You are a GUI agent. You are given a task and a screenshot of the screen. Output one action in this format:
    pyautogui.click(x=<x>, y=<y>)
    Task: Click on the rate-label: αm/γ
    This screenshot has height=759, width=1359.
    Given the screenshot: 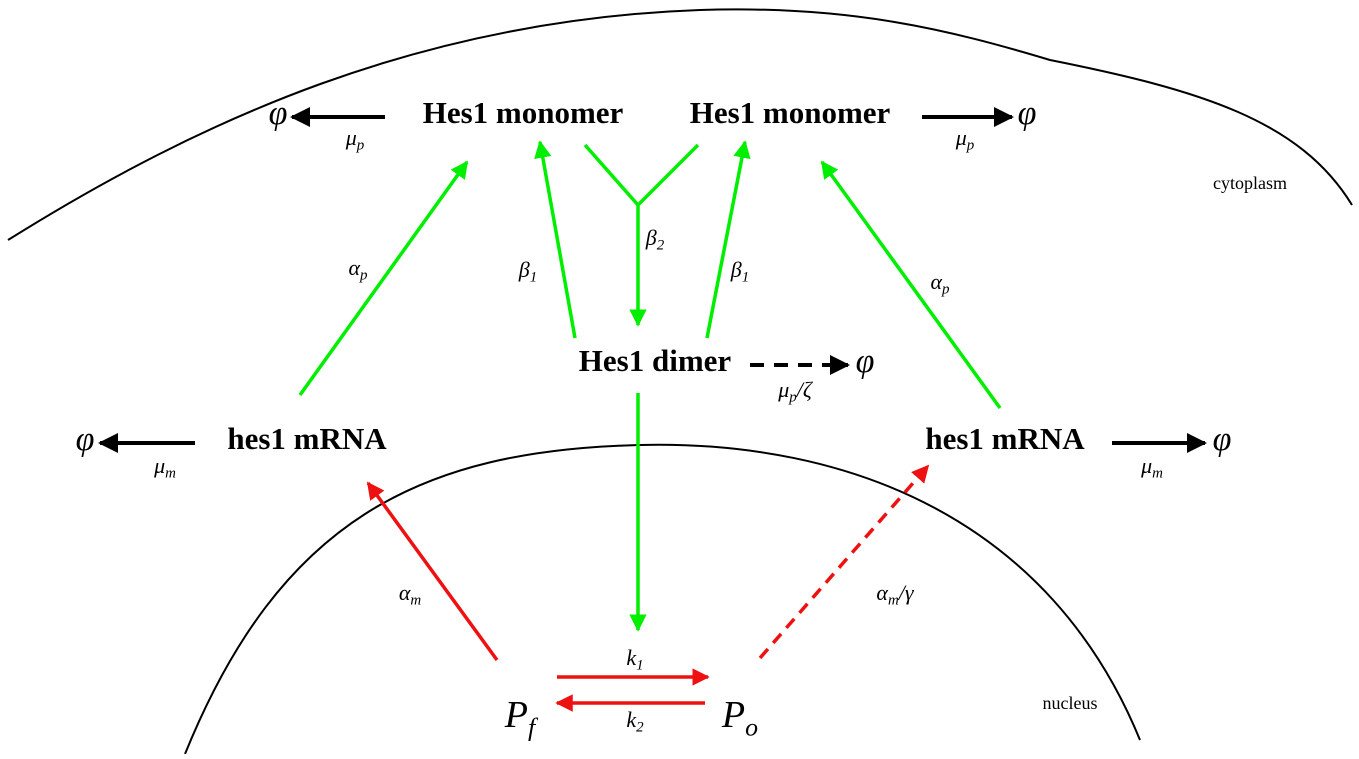 What is the action you would take?
    pyautogui.click(x=895, y=594)
    